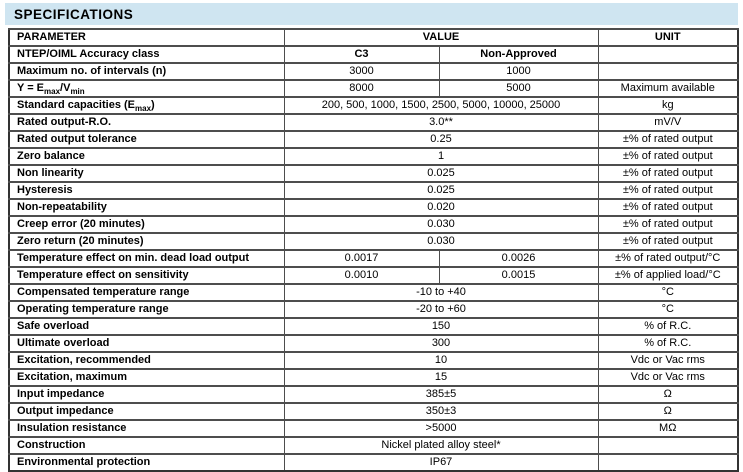  Describe the element at coordinates (668, 88) in the screenshot. I see `unit-cell: Maximum available` at that location.